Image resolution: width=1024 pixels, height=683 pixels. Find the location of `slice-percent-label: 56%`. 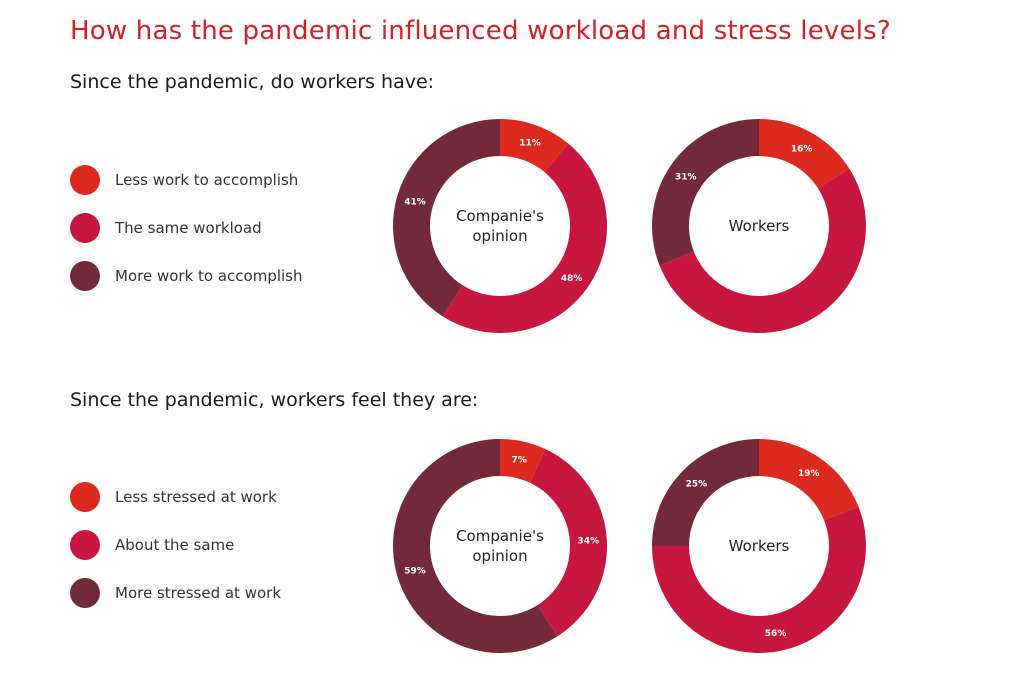

slice-percent-label: 56% is located at coordinates (776, 634).